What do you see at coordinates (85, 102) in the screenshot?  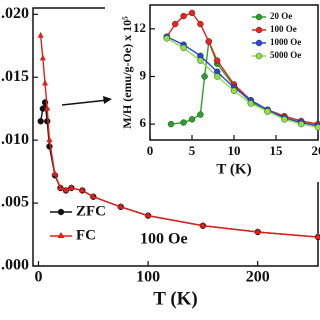 I see `arrow` at bounding box center [85, 102].